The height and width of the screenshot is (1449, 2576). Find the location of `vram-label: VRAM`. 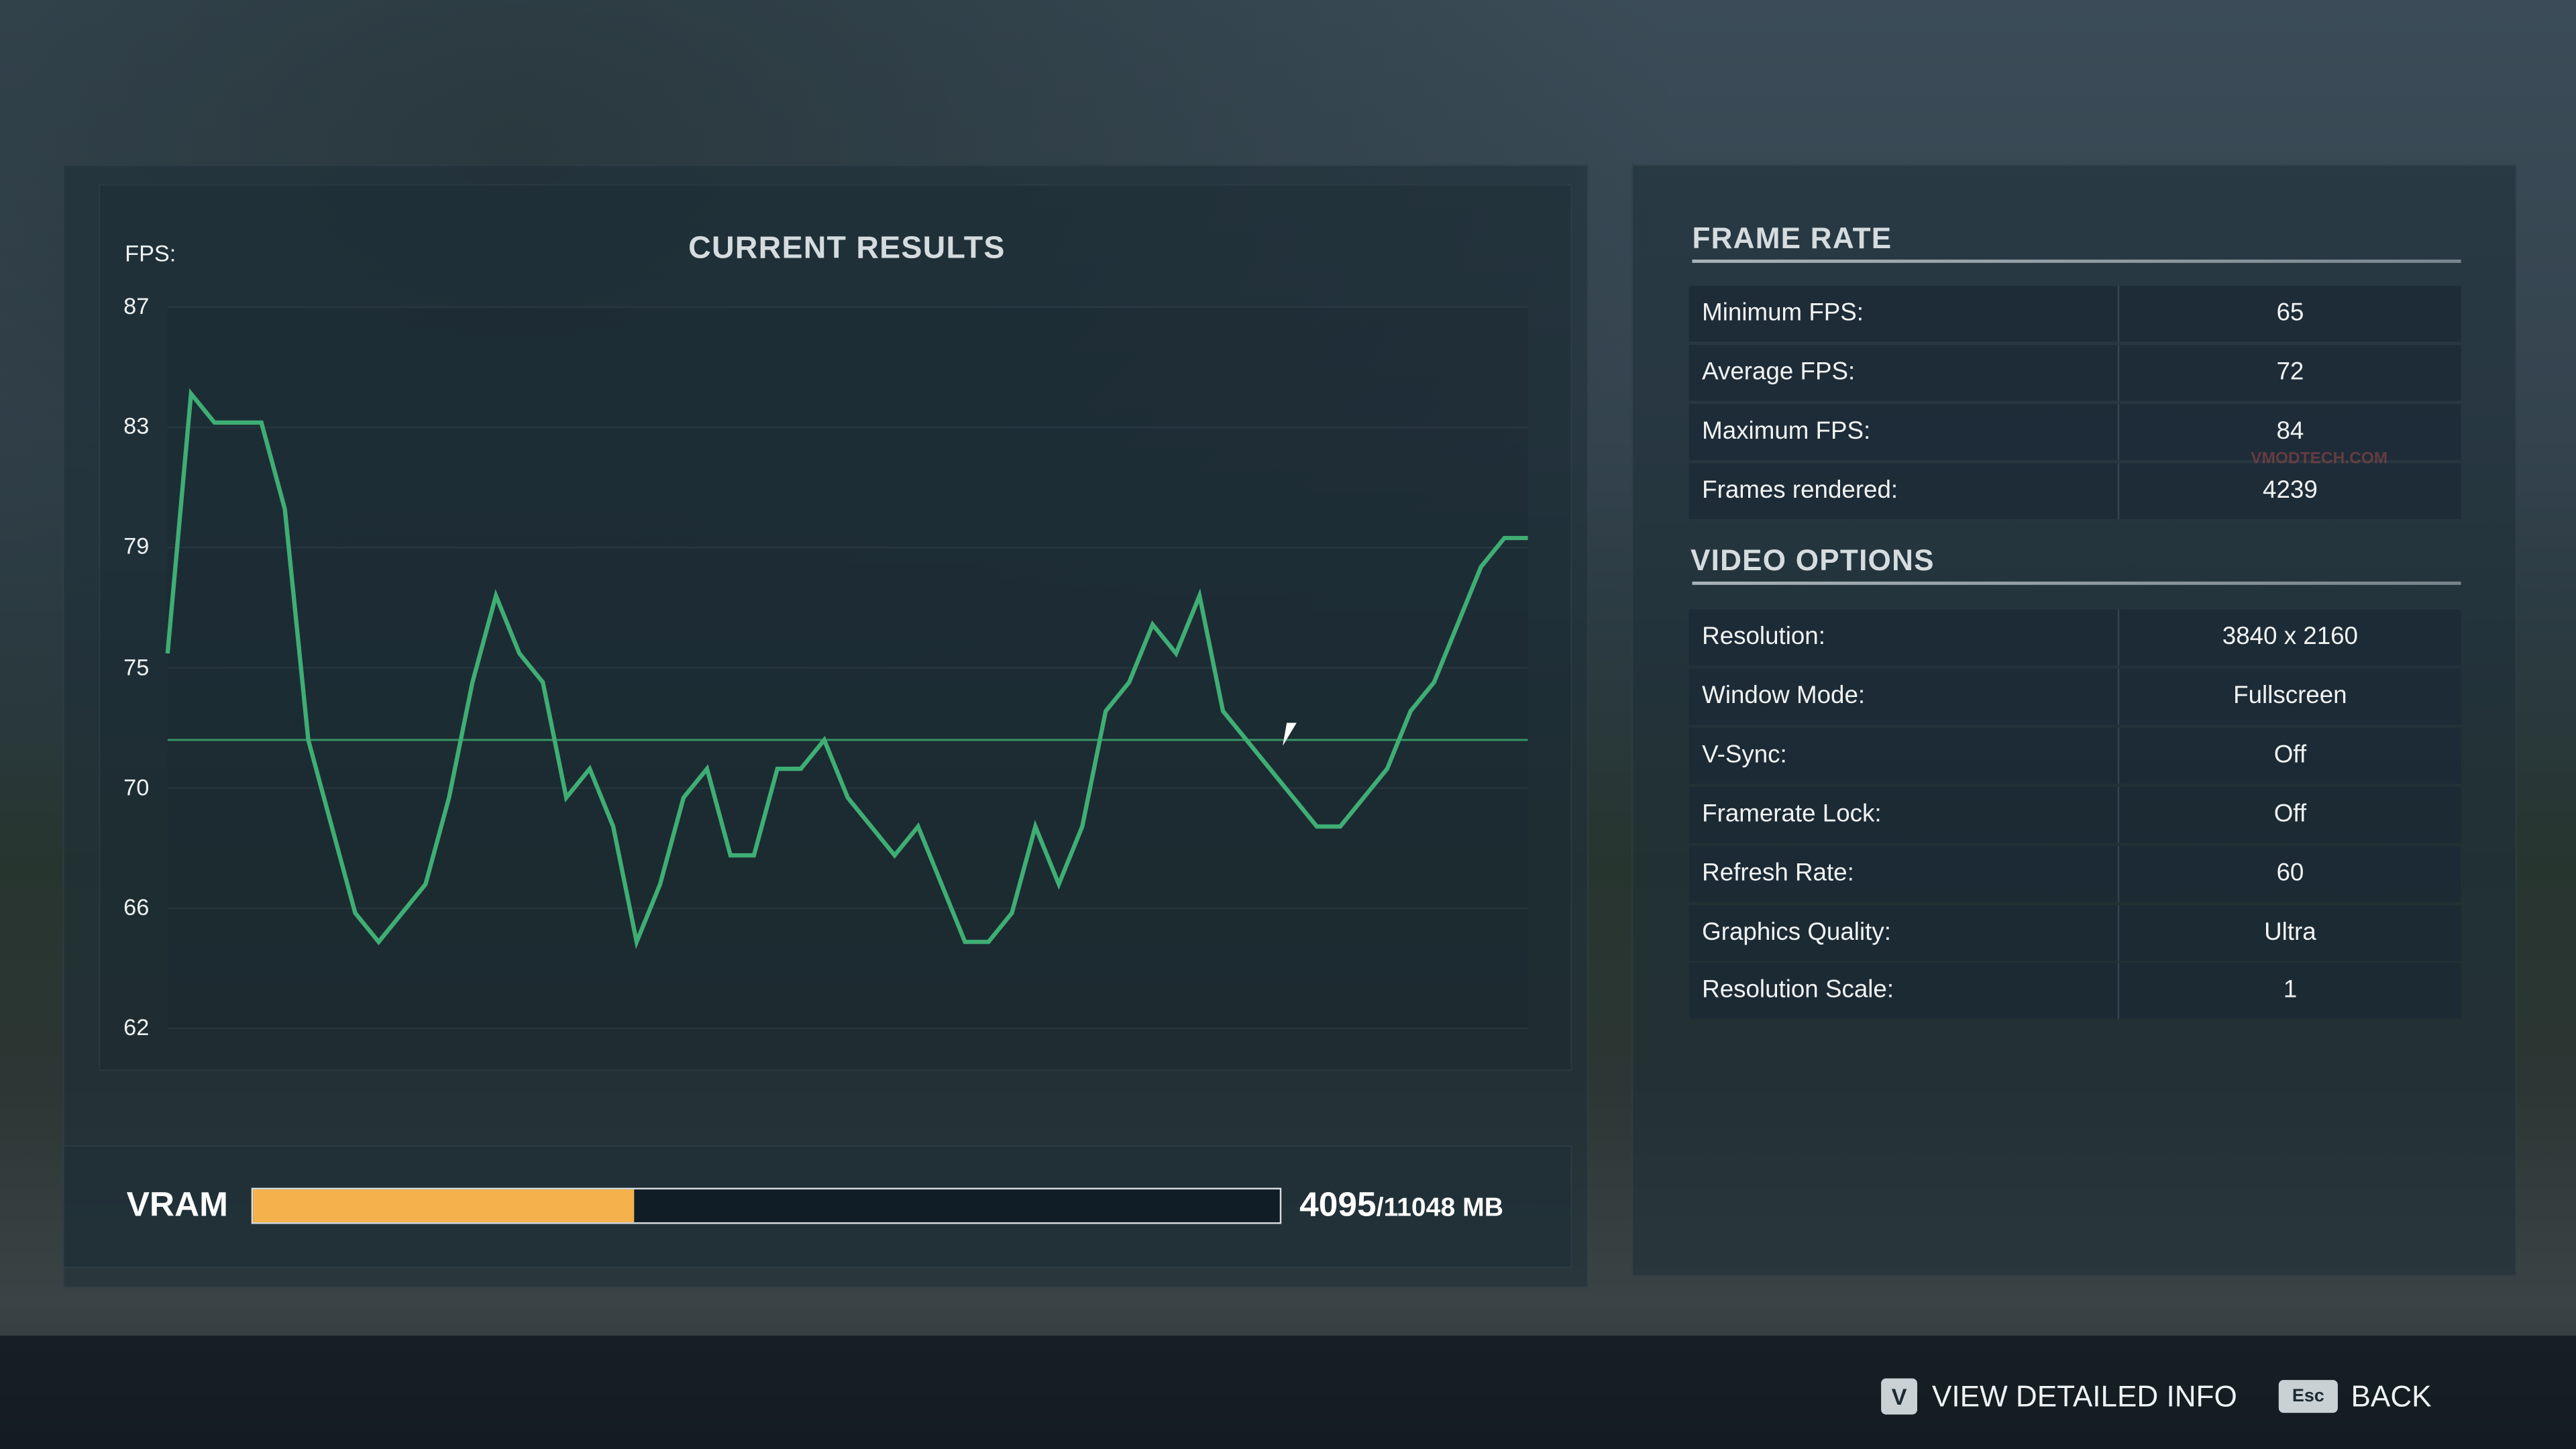

vram-label: VRAM is located at coordinates (177, 1205).